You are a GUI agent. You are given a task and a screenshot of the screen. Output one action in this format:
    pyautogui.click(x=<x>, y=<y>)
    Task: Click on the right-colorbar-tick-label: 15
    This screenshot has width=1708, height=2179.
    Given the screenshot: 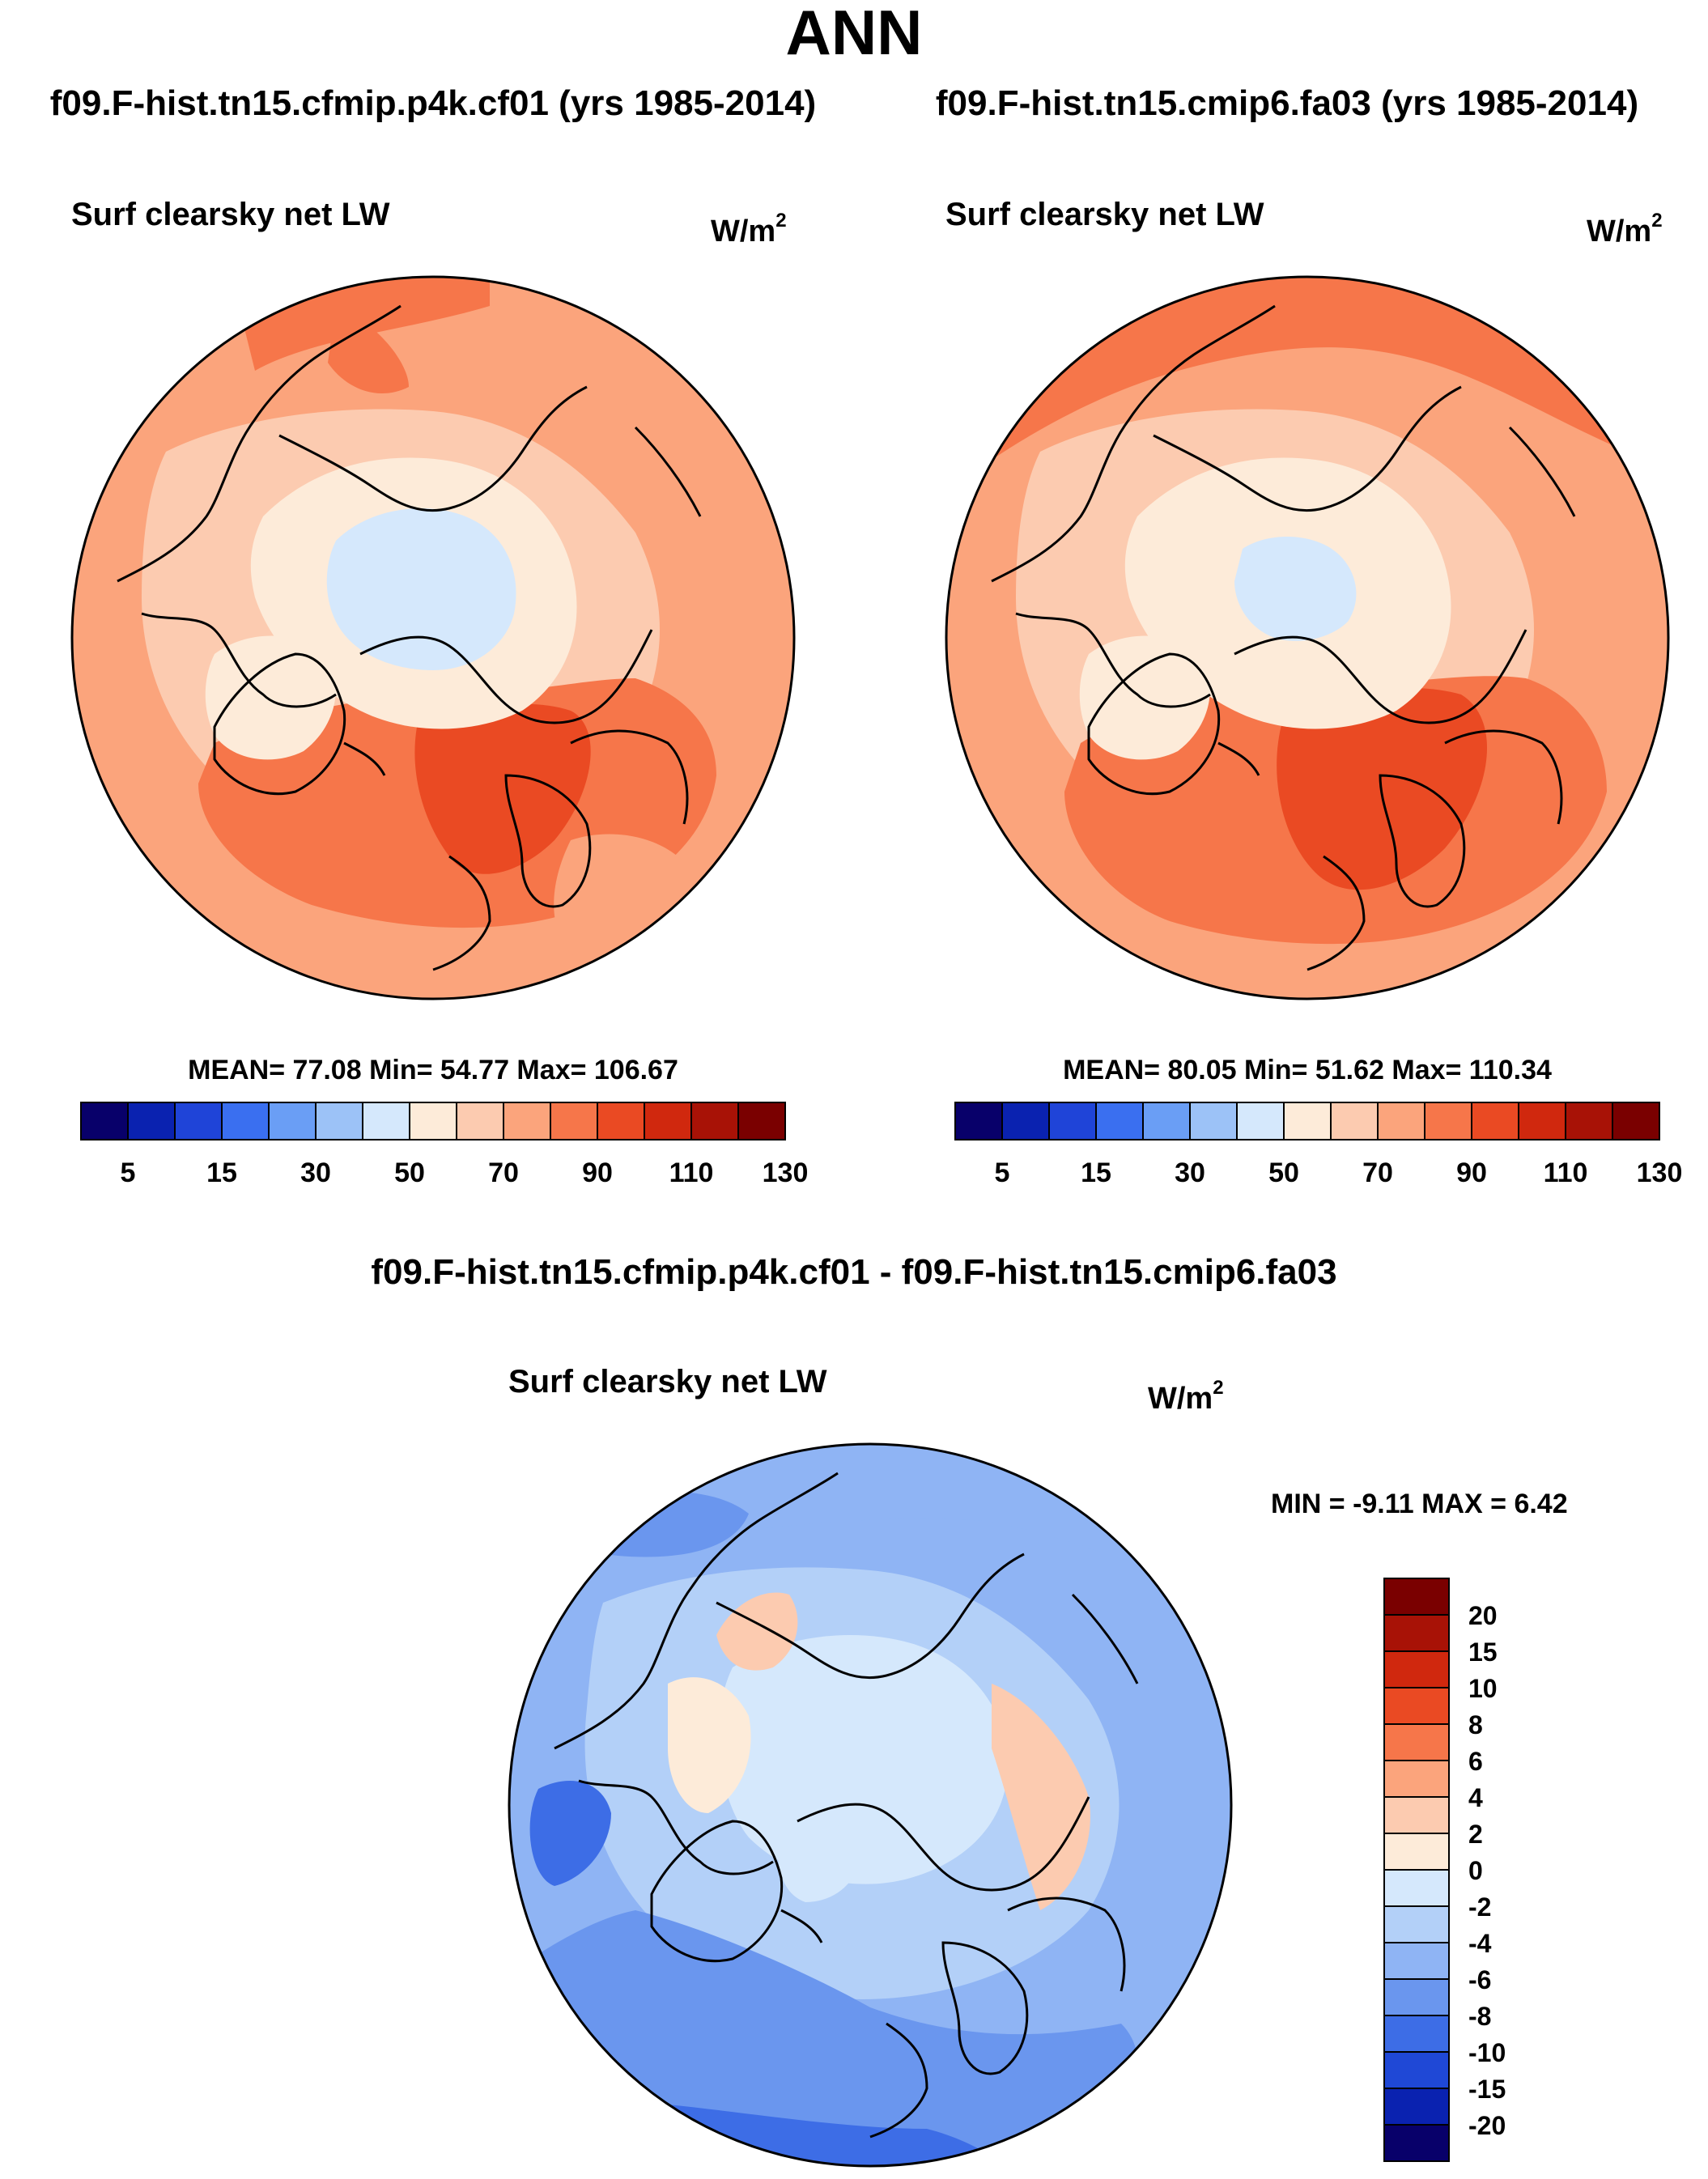 What is the action you would take?
    pyautogui.click(x=1096, y=1172)
    